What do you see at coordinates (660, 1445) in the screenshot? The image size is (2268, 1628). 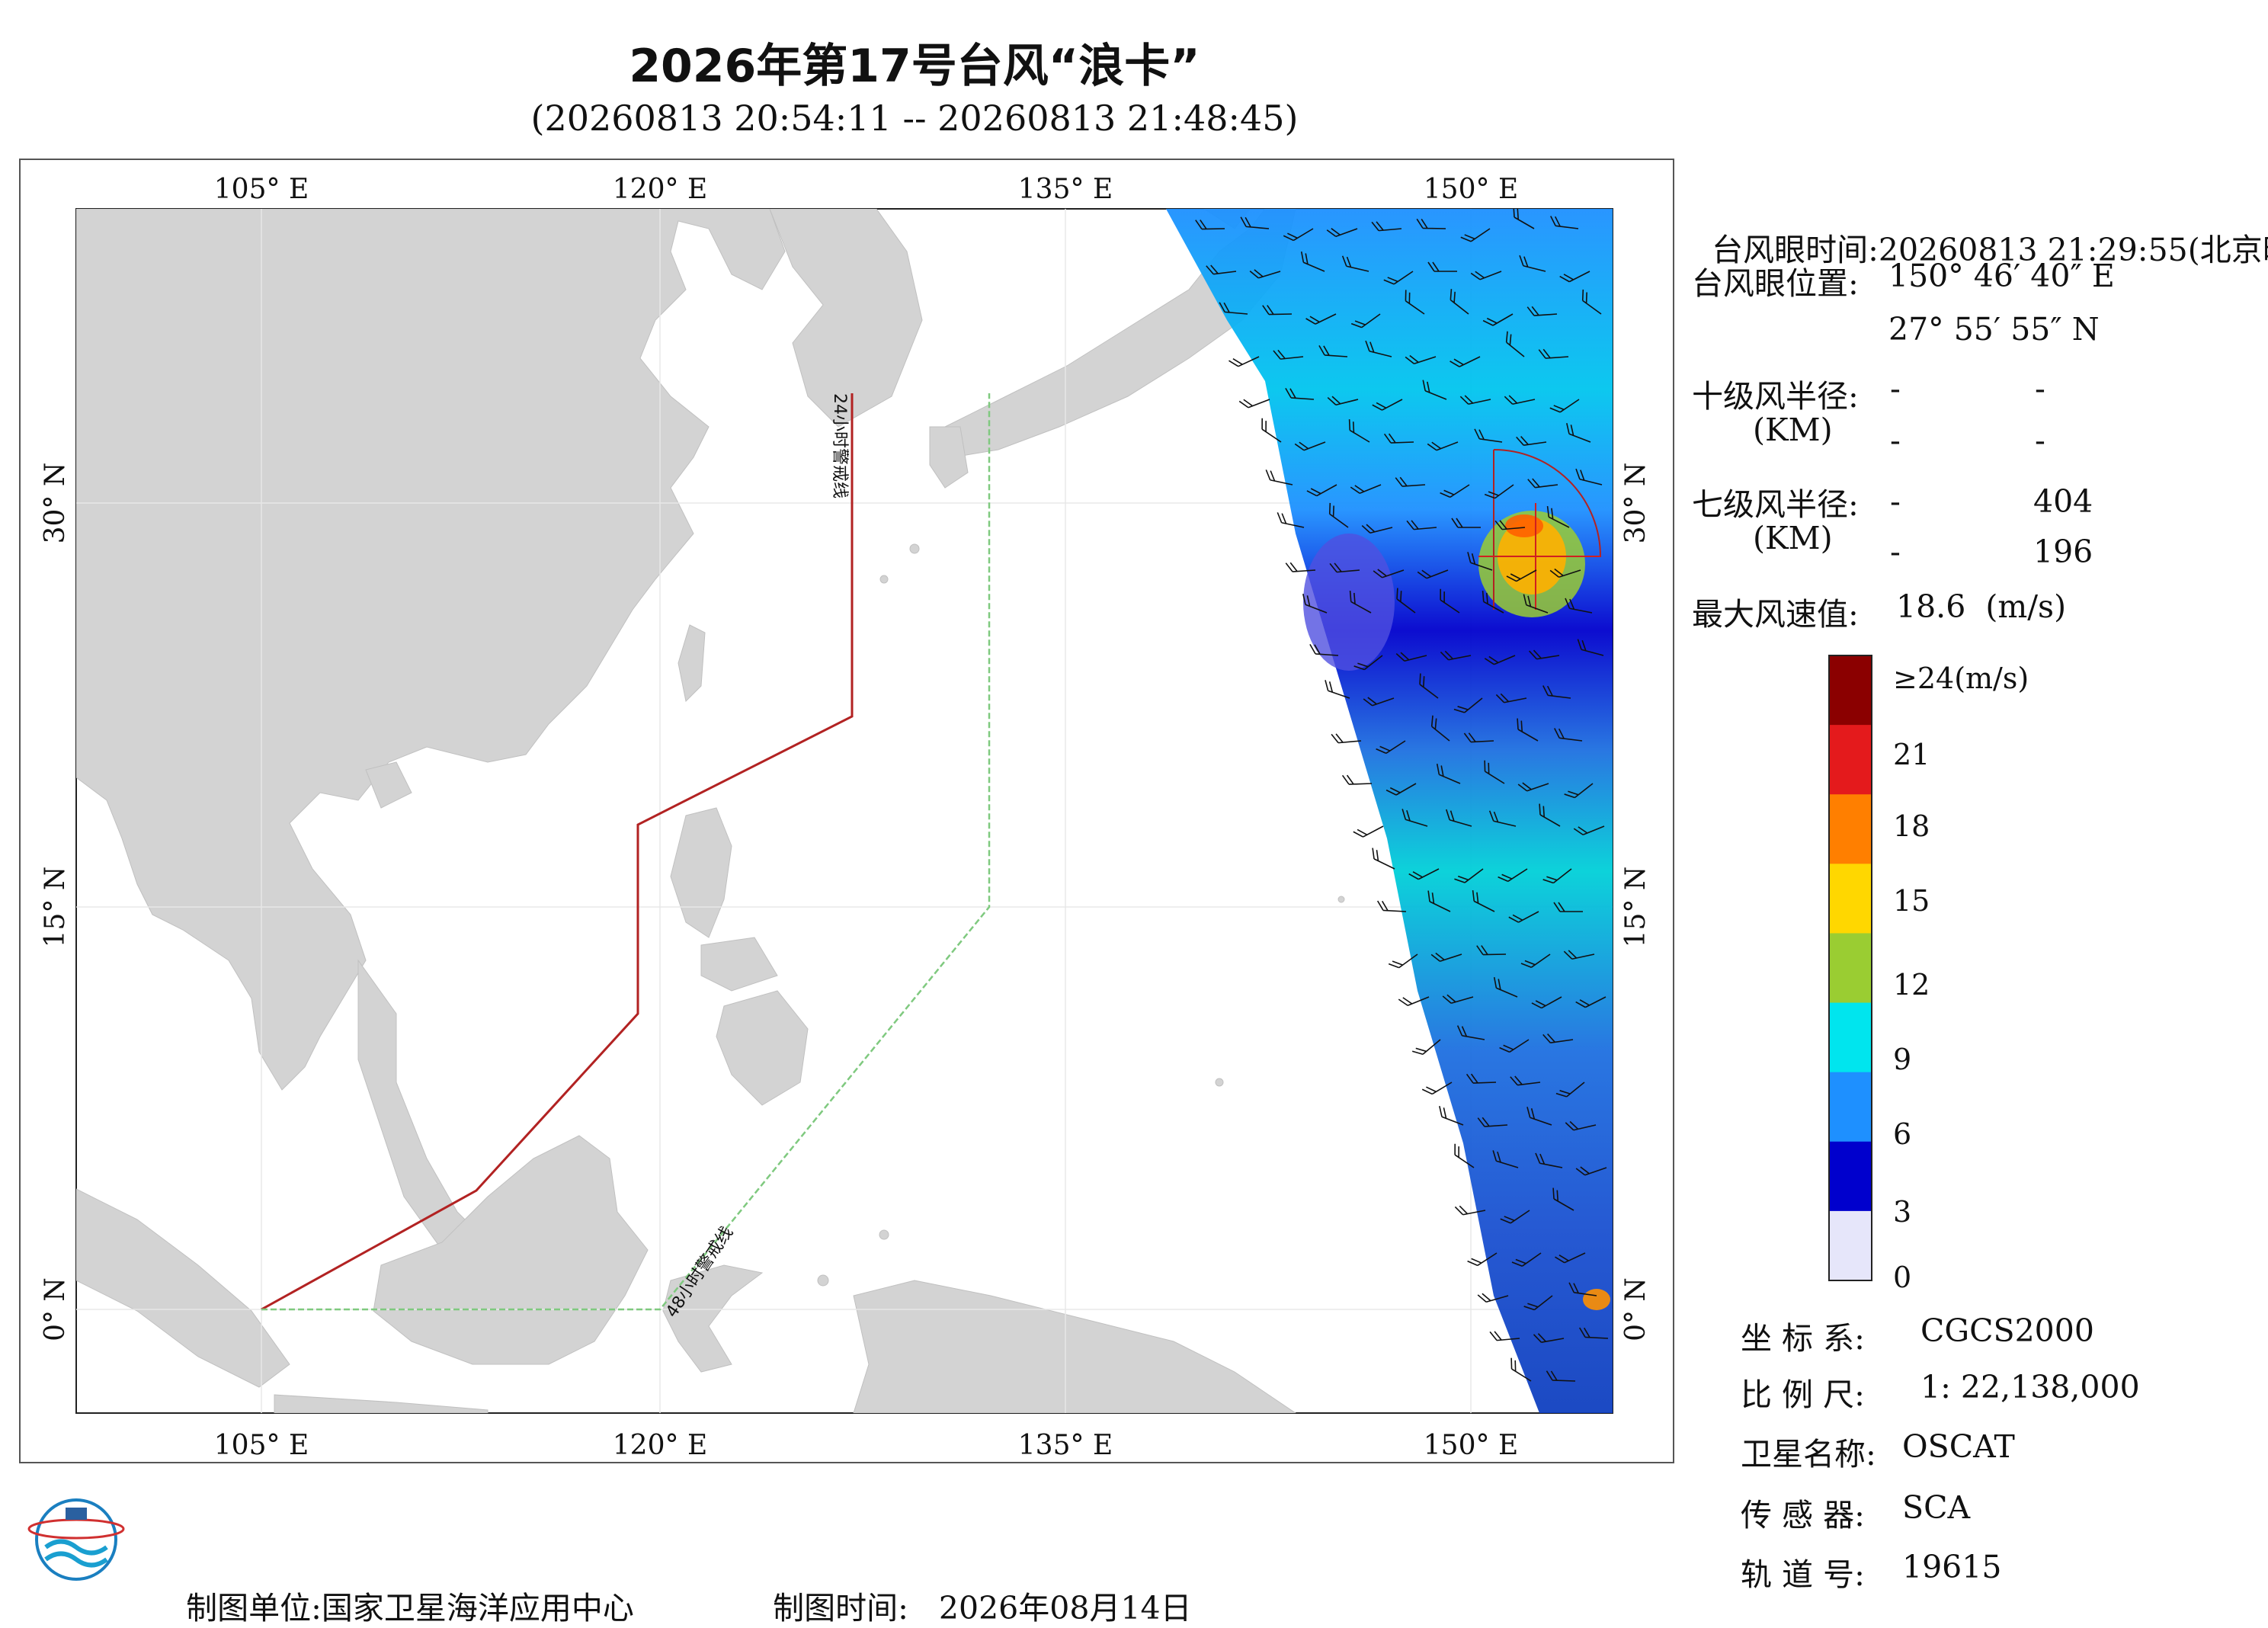 I see `lon-tick-bottom: 120° E` at bounding box center [660, 1445].